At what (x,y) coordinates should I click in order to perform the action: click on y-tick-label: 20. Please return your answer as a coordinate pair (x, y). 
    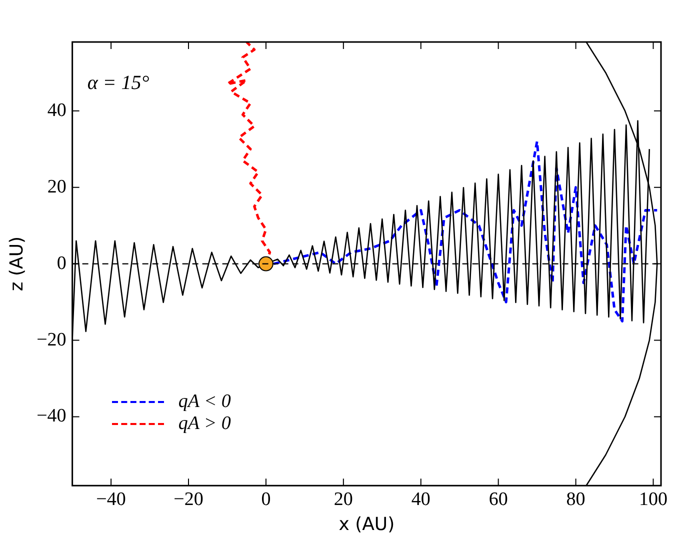
    Looking at the image, I should click on (56, 187).